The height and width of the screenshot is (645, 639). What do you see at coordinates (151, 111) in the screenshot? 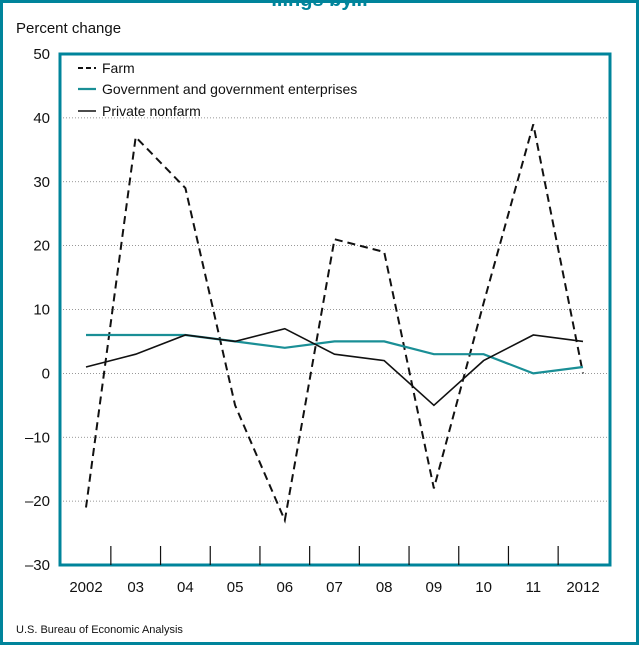
I see `legend-label: Private nonfarm` at bounding box center [151, 111].